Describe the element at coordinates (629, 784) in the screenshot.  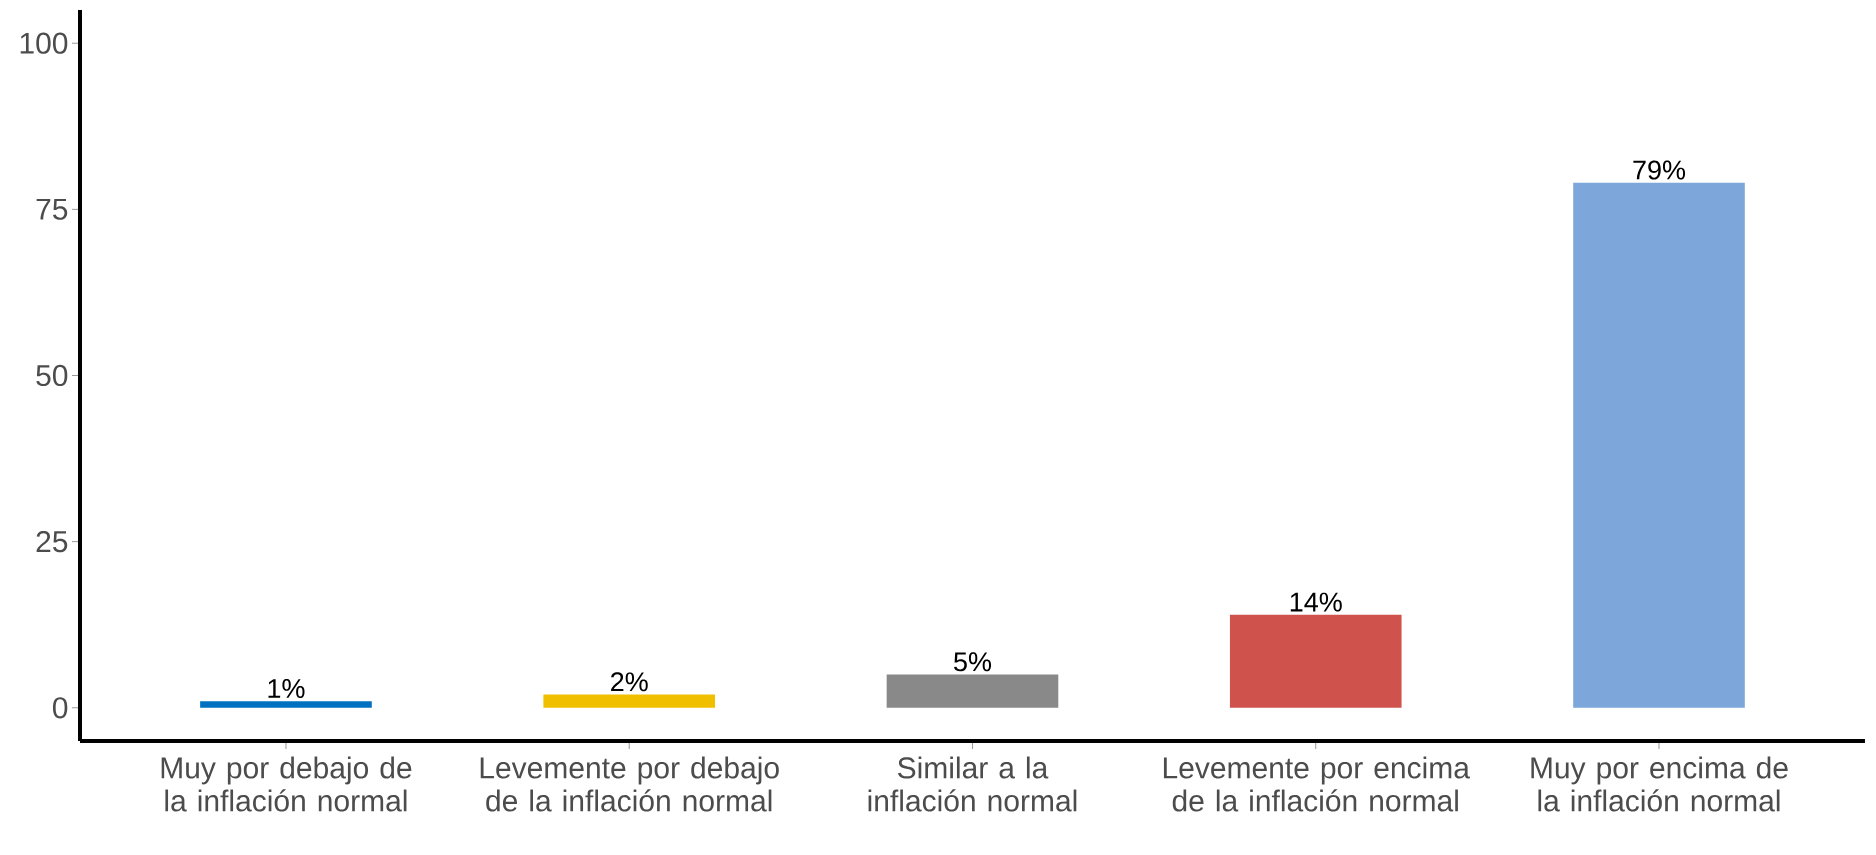
I see `x-tick-label: Levemente por debajo de la inflación normal` at that location.